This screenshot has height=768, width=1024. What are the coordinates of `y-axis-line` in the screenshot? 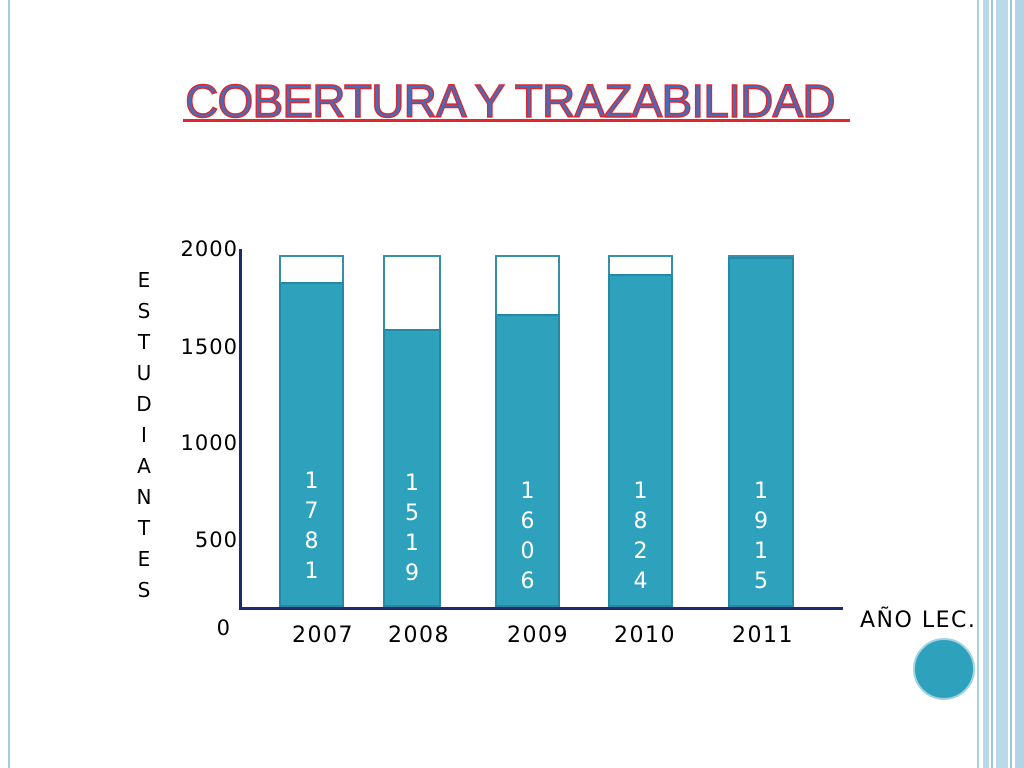 It's located at (240, 429).